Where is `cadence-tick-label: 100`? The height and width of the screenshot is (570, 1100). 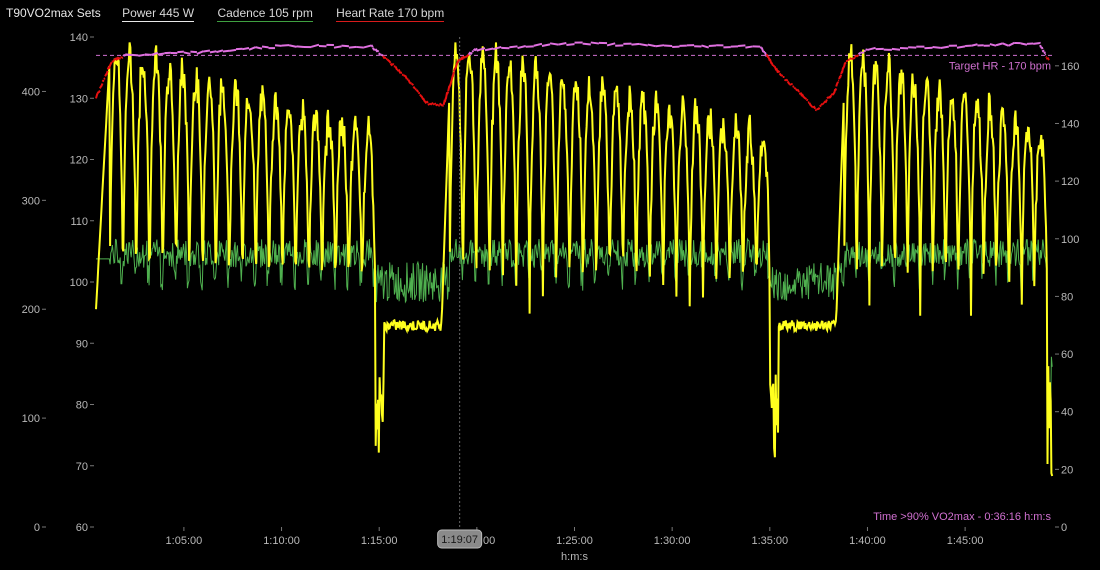 cadence-tick-label: 100 is located at coordinates (1070, 240).